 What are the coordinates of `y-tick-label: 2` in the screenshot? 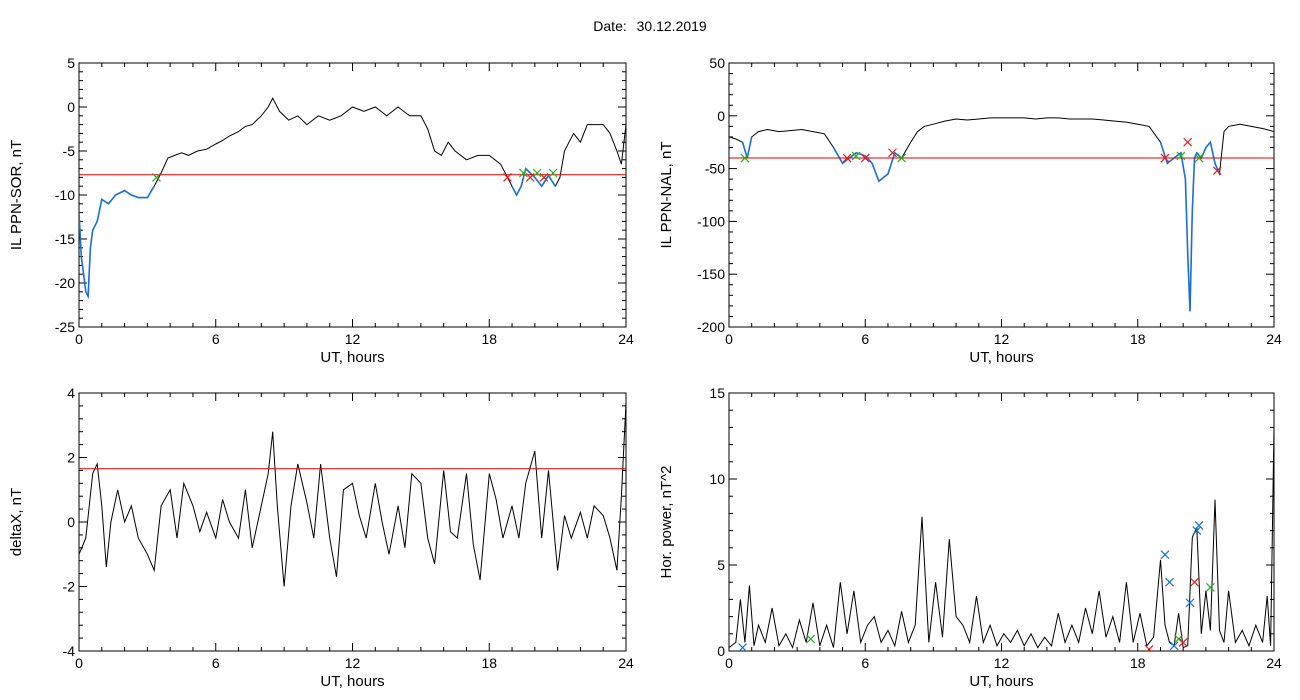 It's located at (71, 458).